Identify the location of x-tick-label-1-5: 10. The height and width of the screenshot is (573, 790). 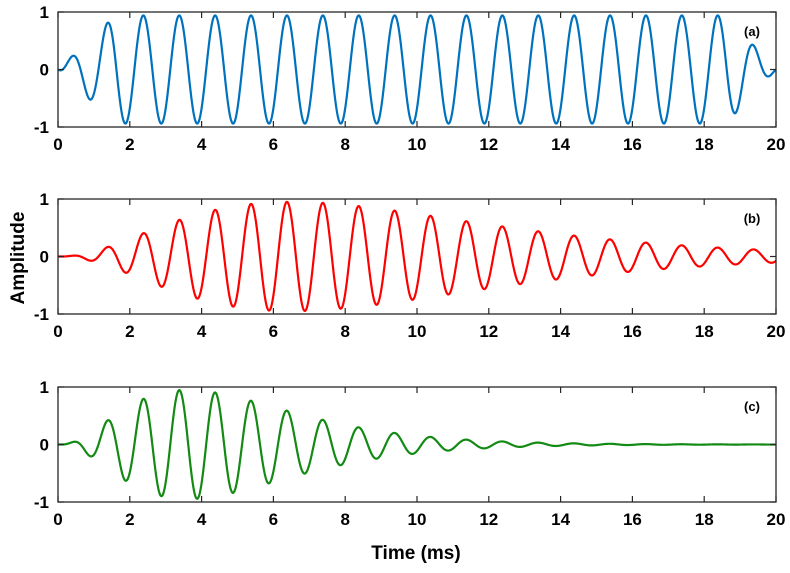
(417, 144).